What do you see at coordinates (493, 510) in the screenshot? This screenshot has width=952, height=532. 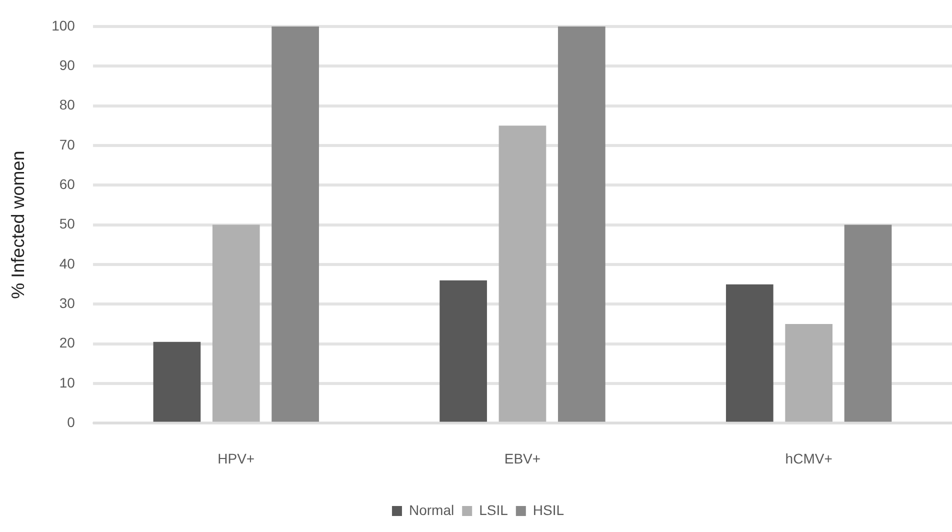 I see `legend-label: LSIL` at bounding box center [493, 510].